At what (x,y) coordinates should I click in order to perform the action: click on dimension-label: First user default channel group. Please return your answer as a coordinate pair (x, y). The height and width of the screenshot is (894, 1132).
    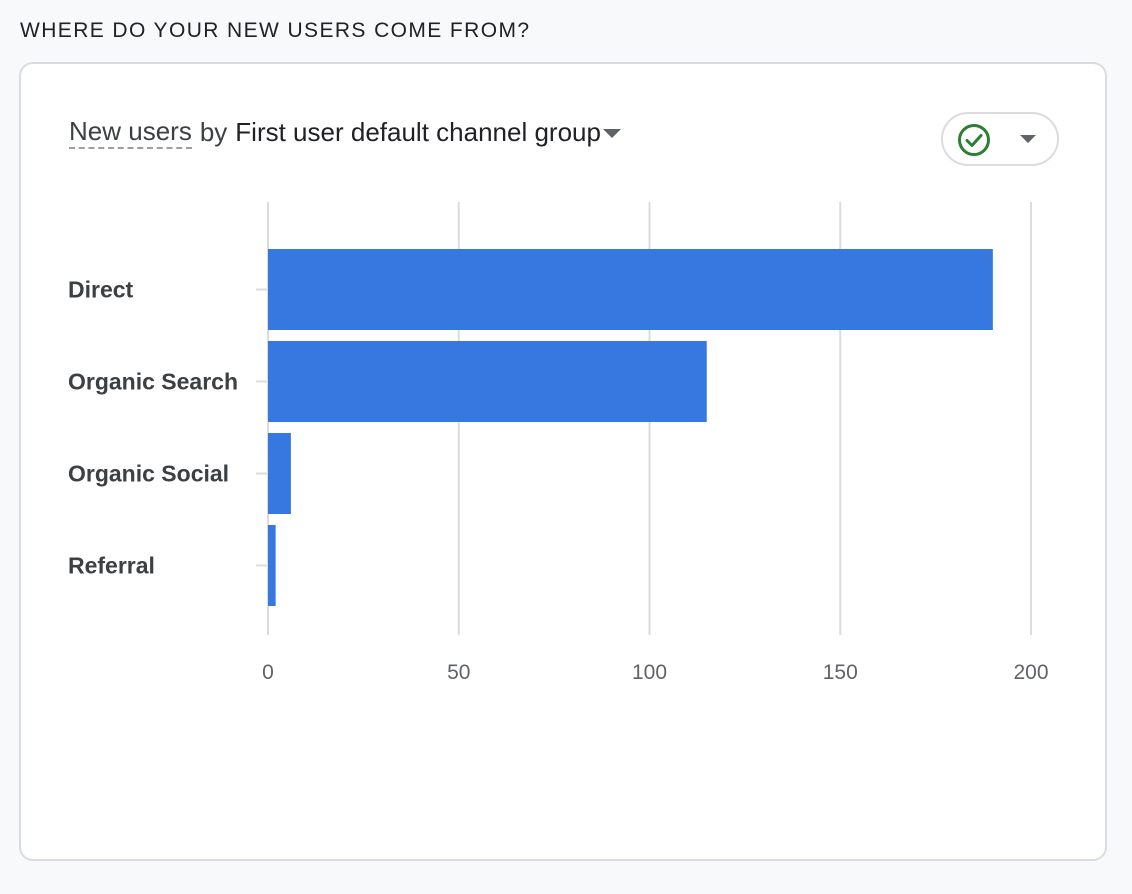
    Looking at the image, I should click on (418, 132).